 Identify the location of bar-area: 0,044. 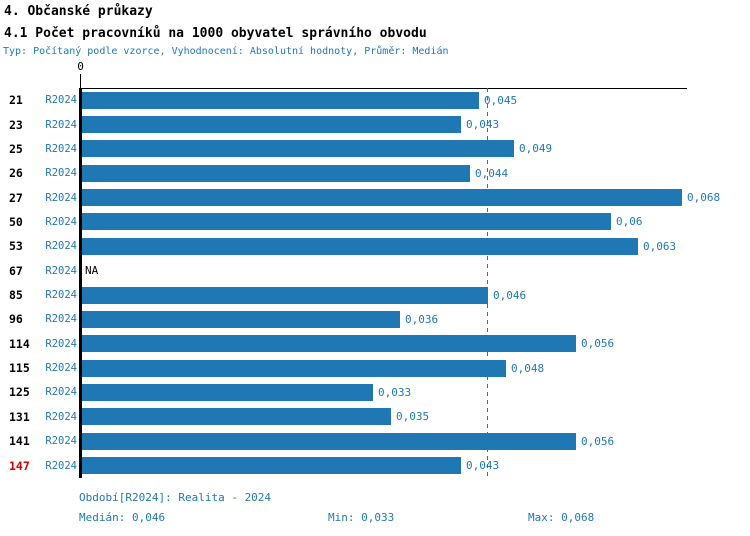
(416, 173).